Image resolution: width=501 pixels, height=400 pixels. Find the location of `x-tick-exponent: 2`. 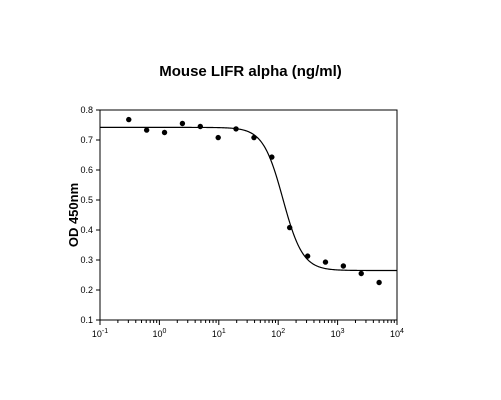

x-tick-exponent: 2 is located at coordinates (283, 331).